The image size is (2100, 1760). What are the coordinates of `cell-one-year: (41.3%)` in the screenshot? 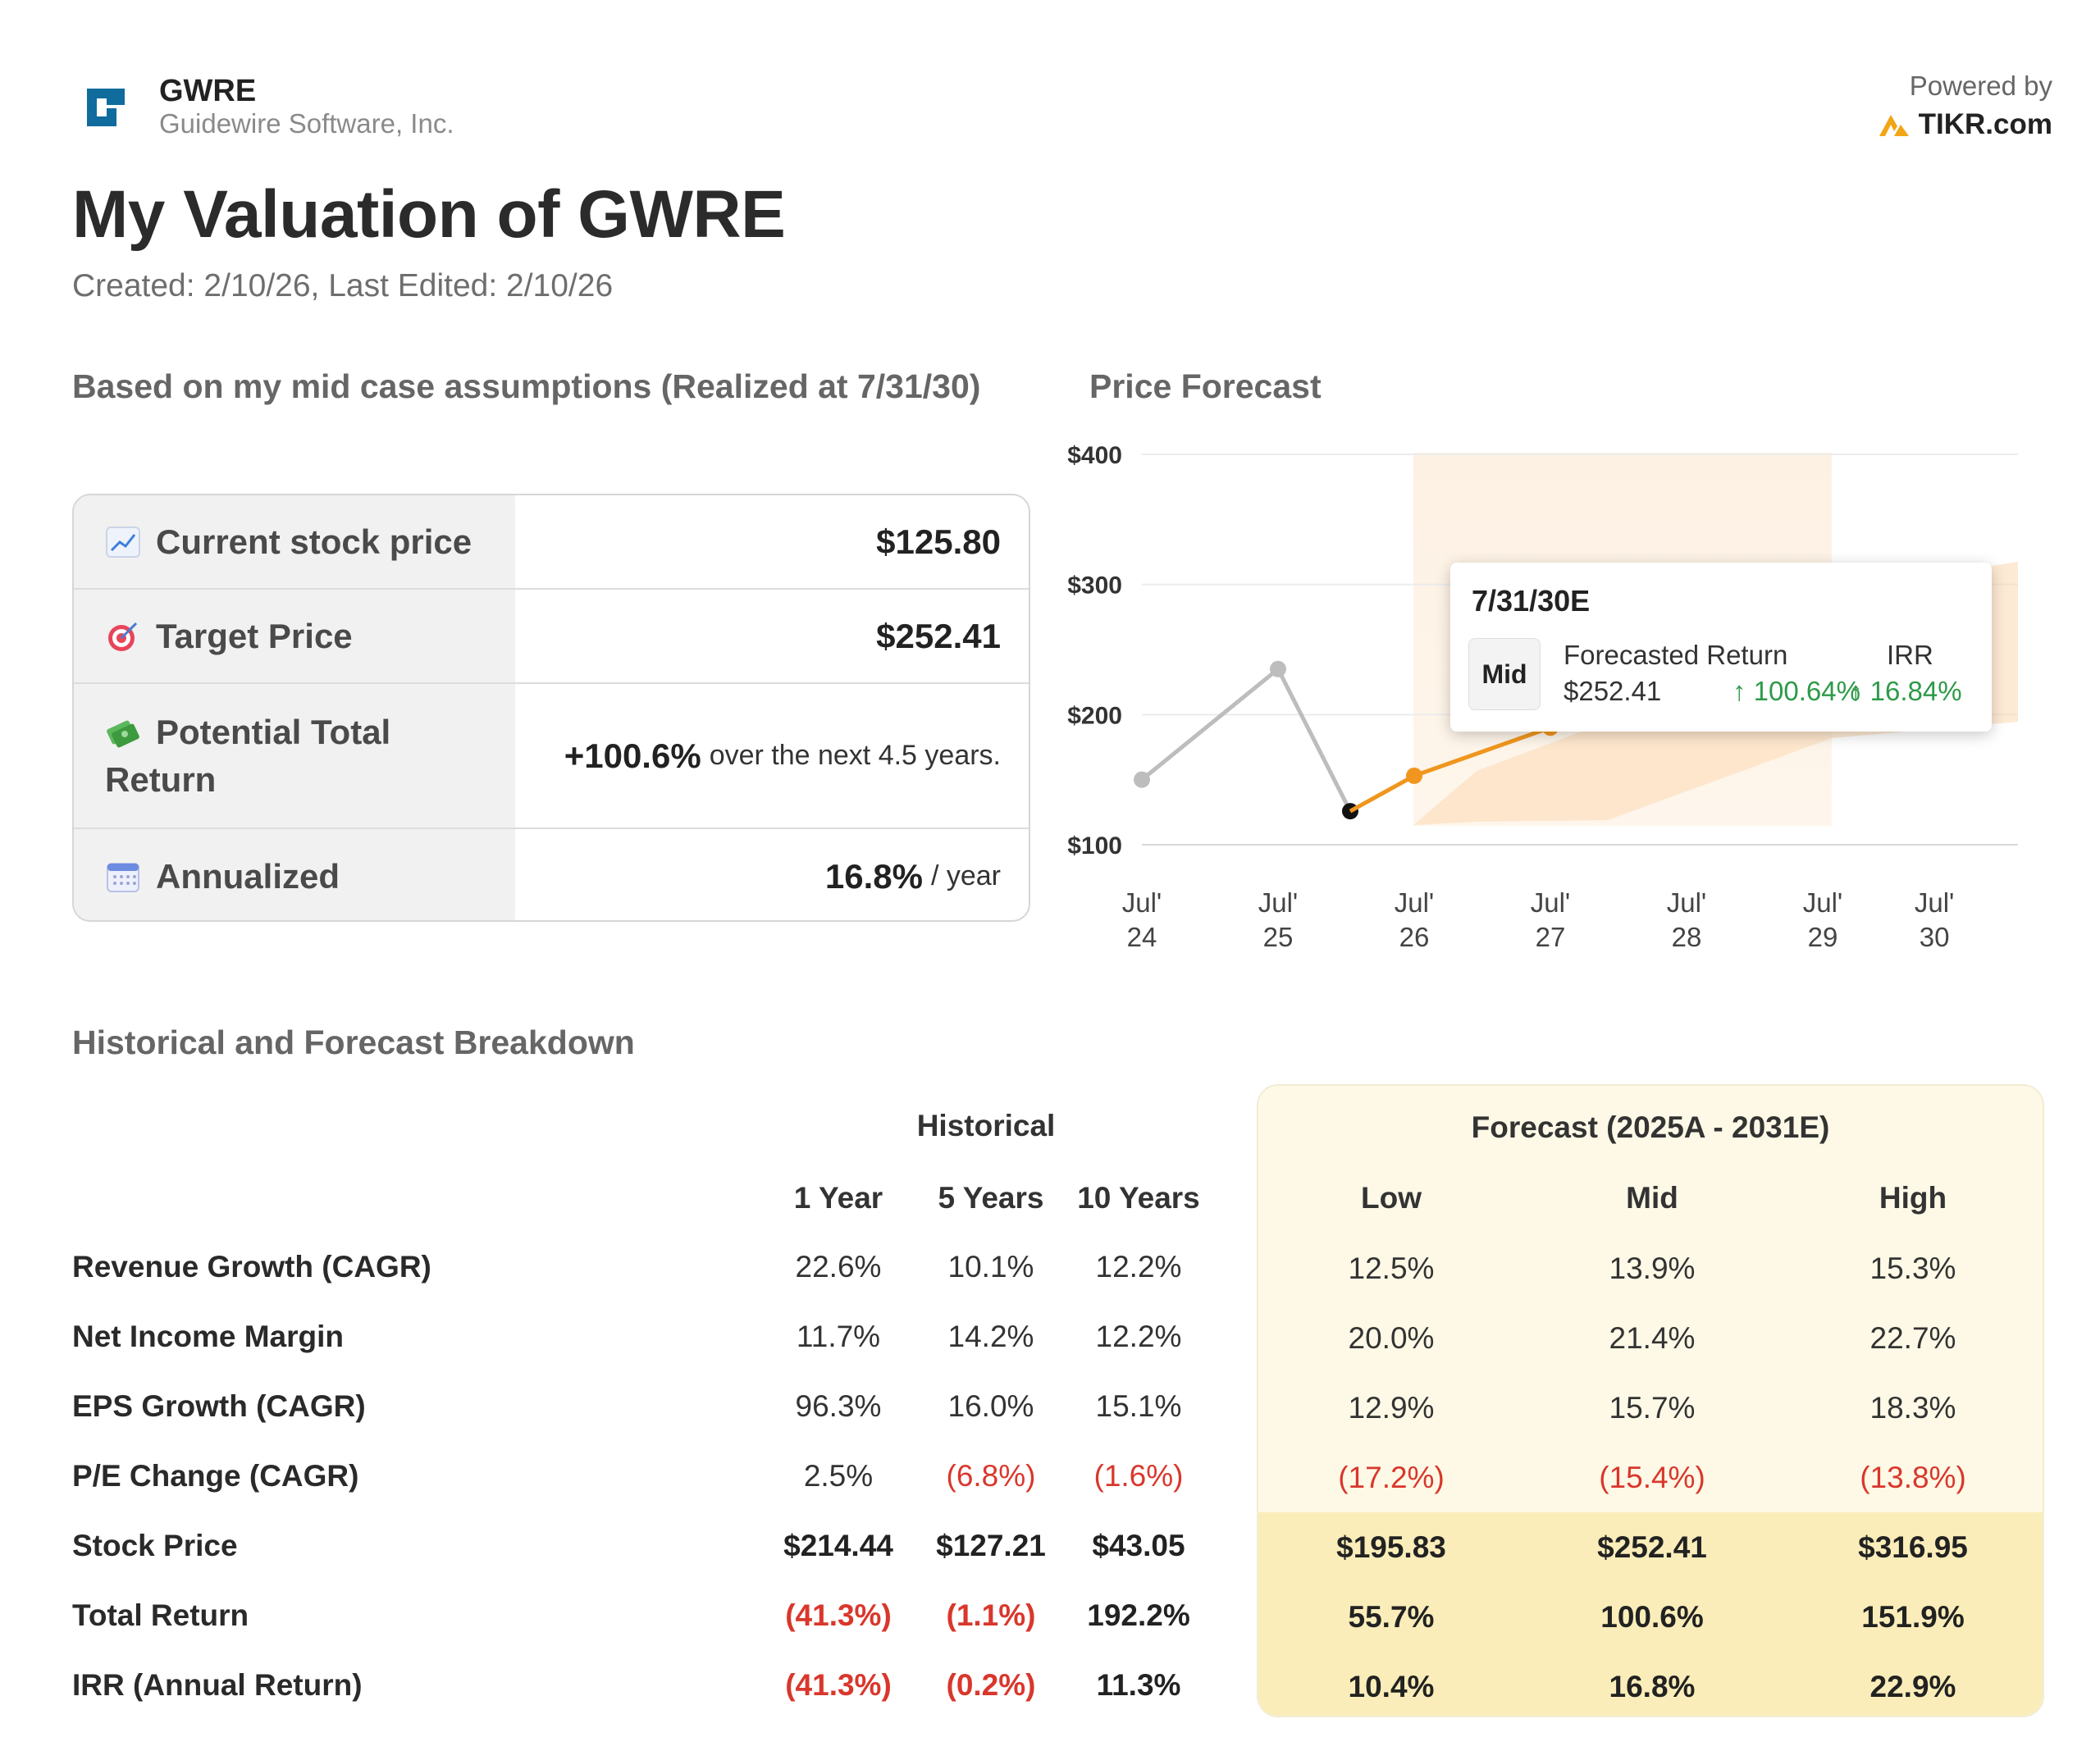 It's located at (839, 1615).